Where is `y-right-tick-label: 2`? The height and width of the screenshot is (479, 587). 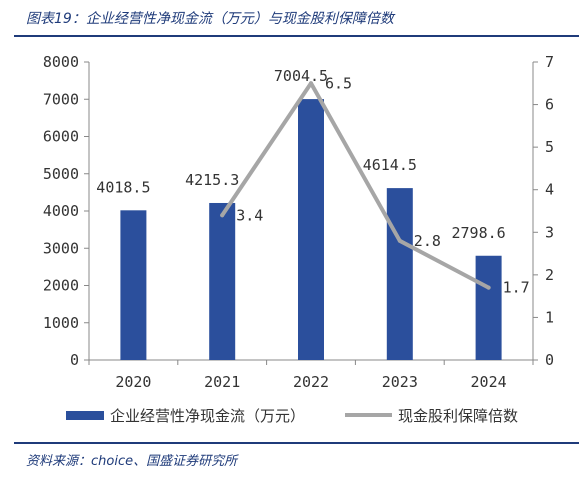 y-right-tick-label: 2 is located at coordinates (549, 275).